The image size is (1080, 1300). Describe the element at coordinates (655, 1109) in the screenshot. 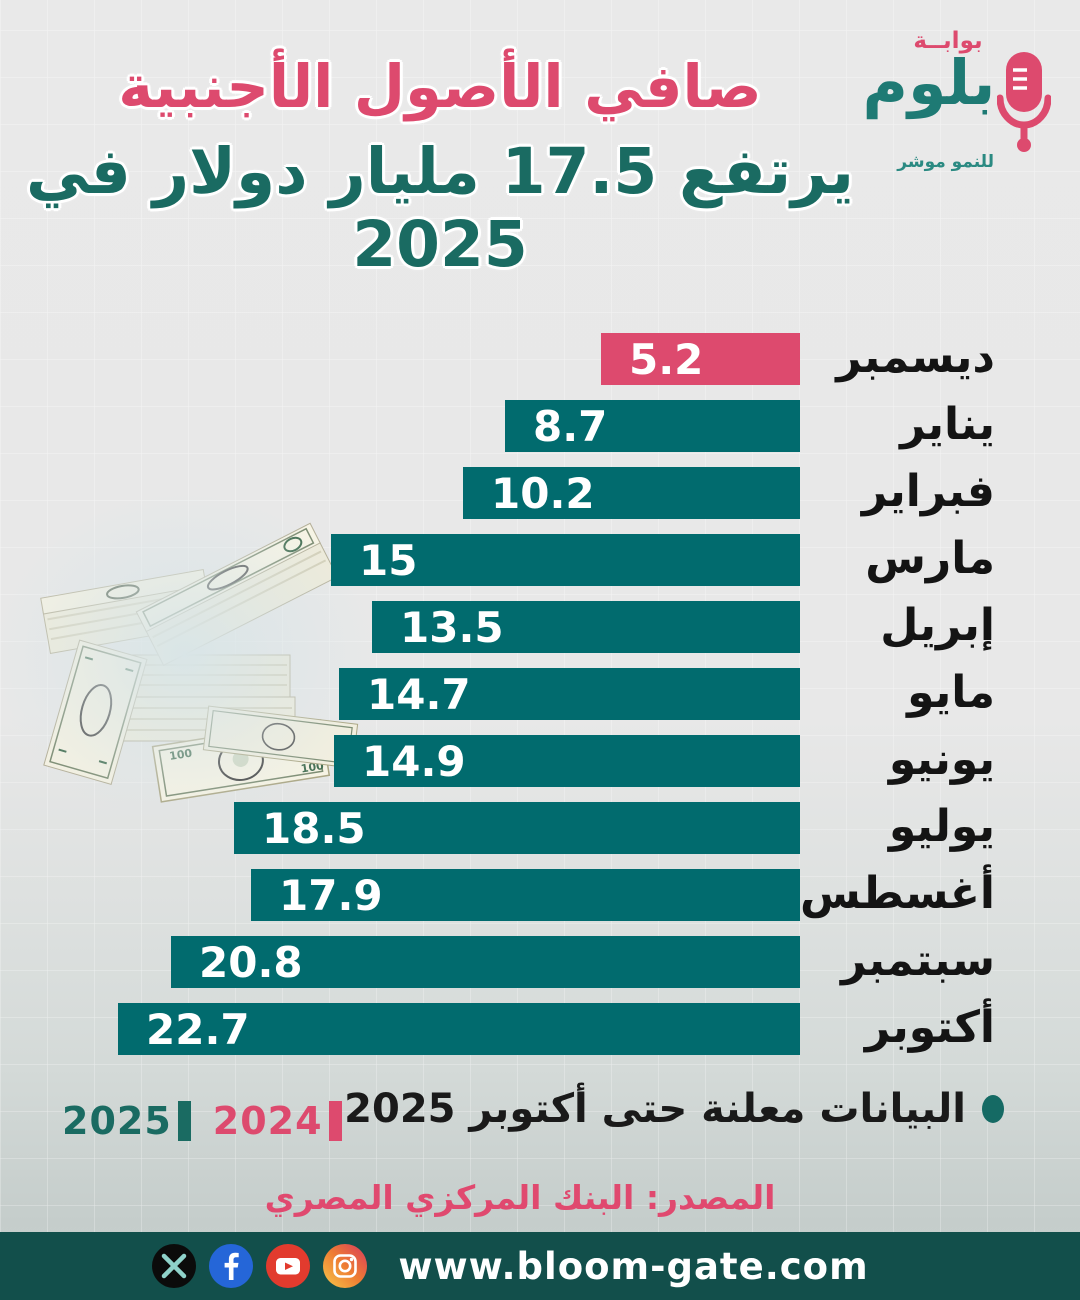

I see `note-text: البيانات معلنة حتى أكتوبر 2025` at that location.